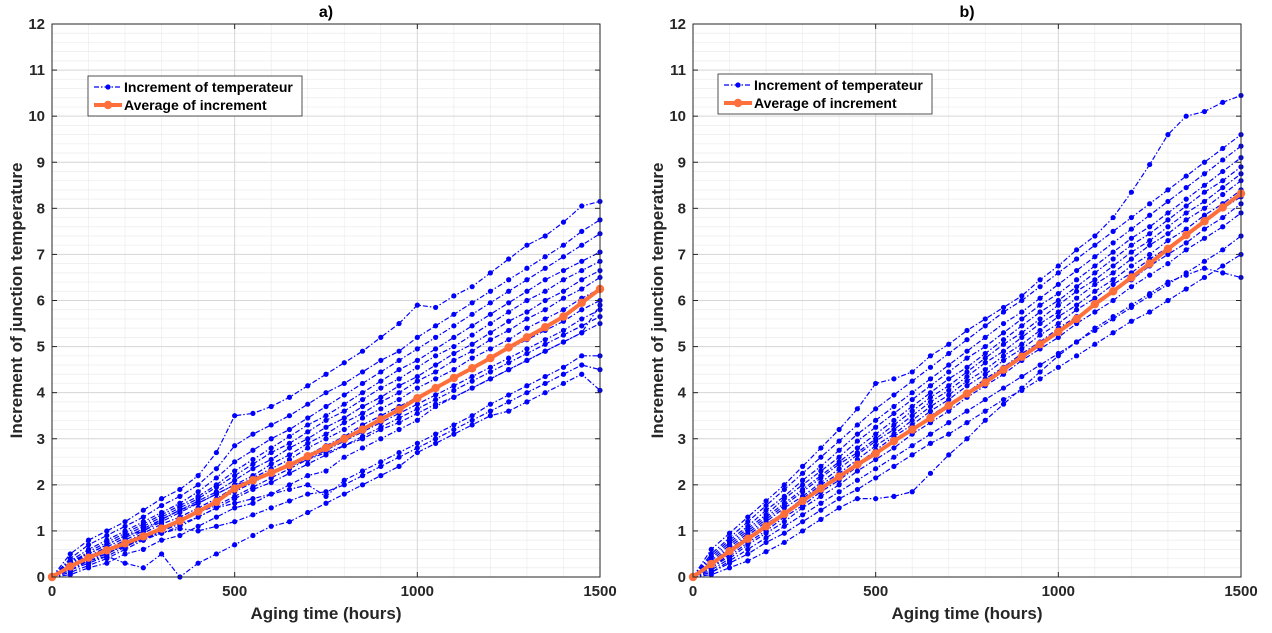 The width and height of the screenshot is (1272, 633). Describe the element at coordinates (682, 439) in the screenshot. I see `y-tick-label: 3` at that location.